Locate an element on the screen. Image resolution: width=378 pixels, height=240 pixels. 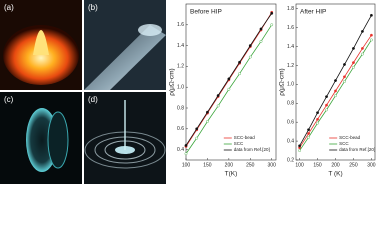
photo-d: (d) is located at coordinates (125, 138).